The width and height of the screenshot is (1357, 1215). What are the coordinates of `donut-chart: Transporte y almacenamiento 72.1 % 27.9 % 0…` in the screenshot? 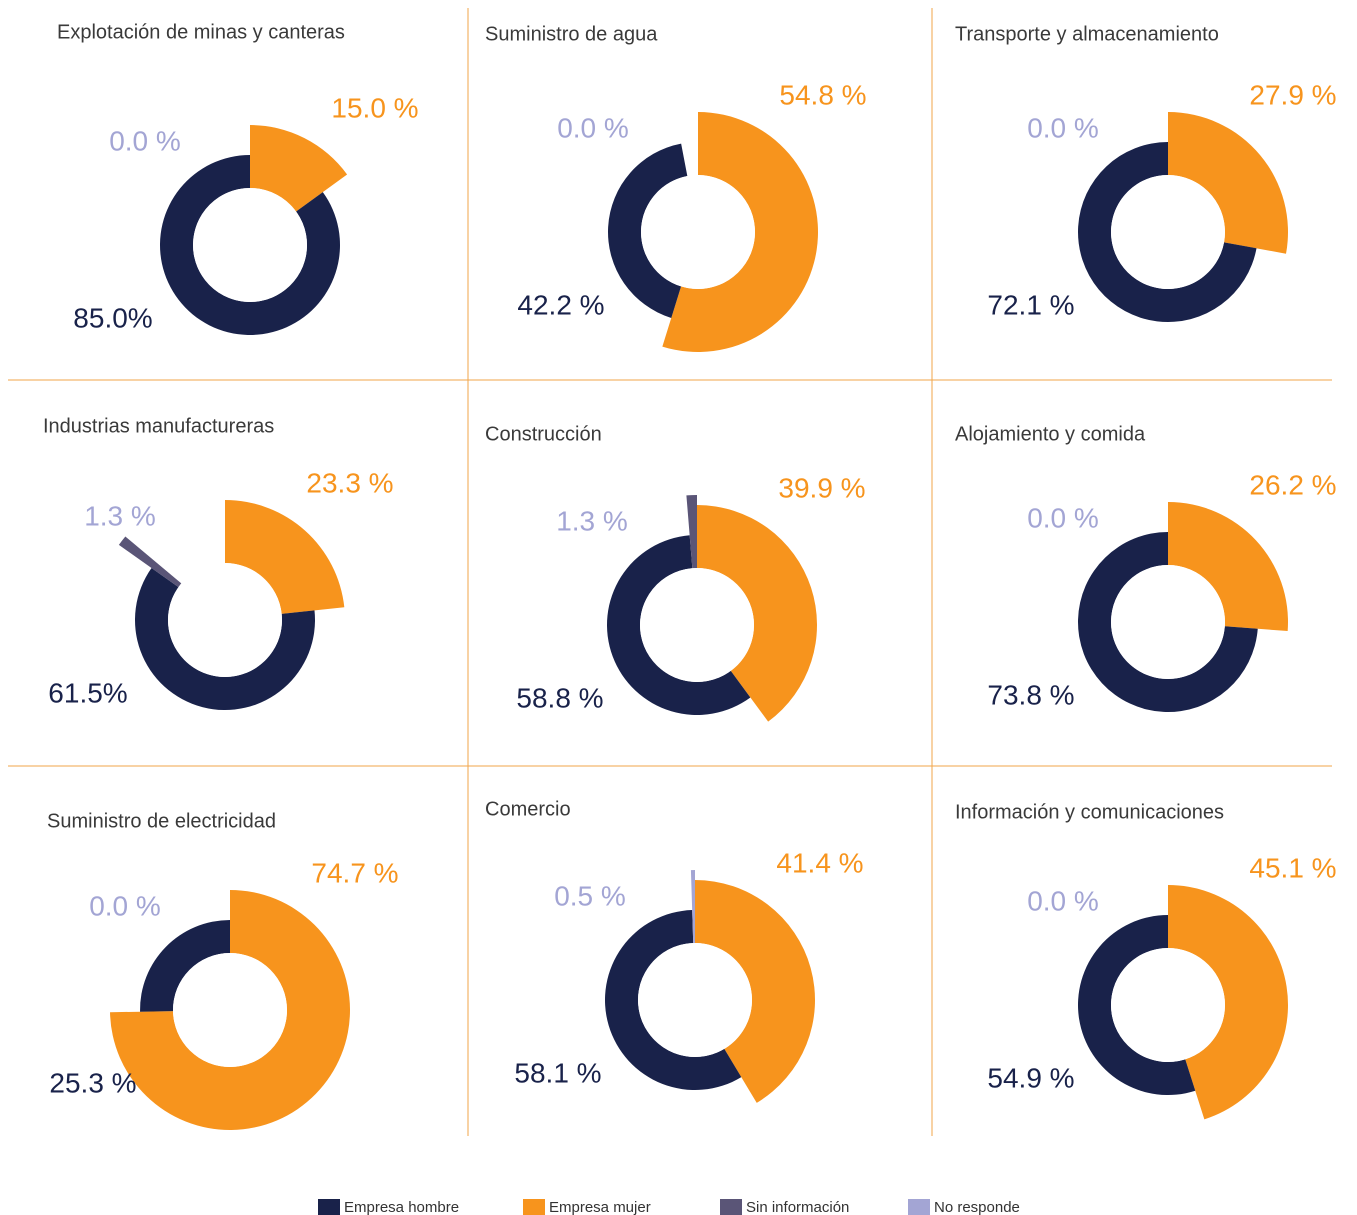 It's located at (1146, 172).